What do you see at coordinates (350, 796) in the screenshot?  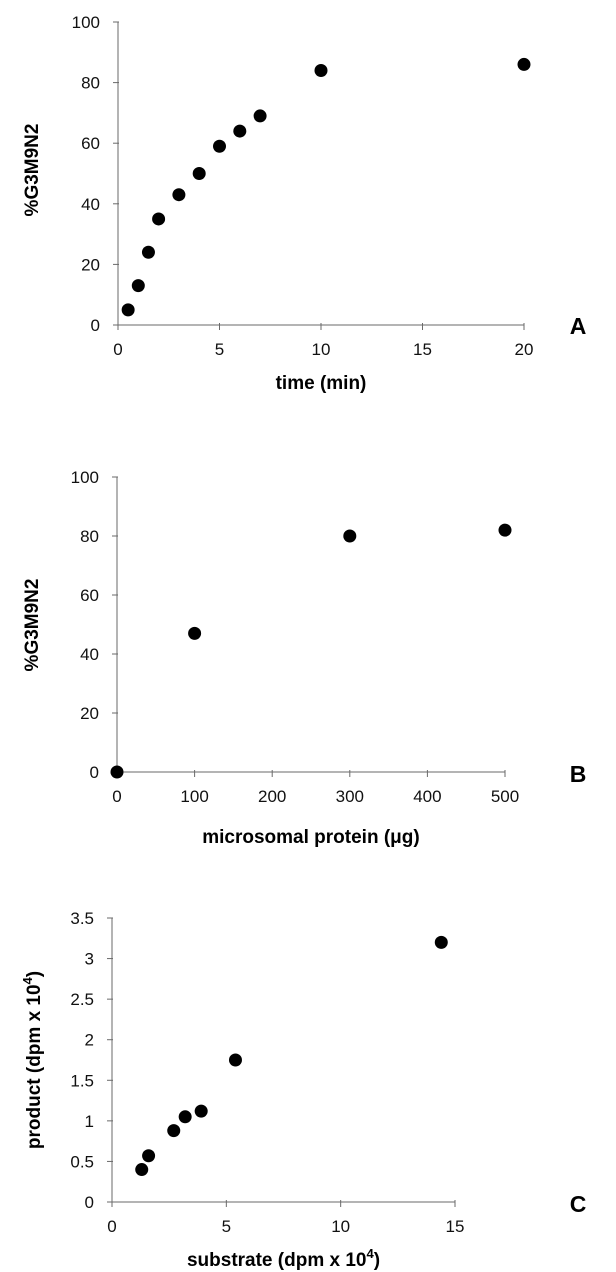 I see `x-tick-label: 300` at bounding box center [350, 796].